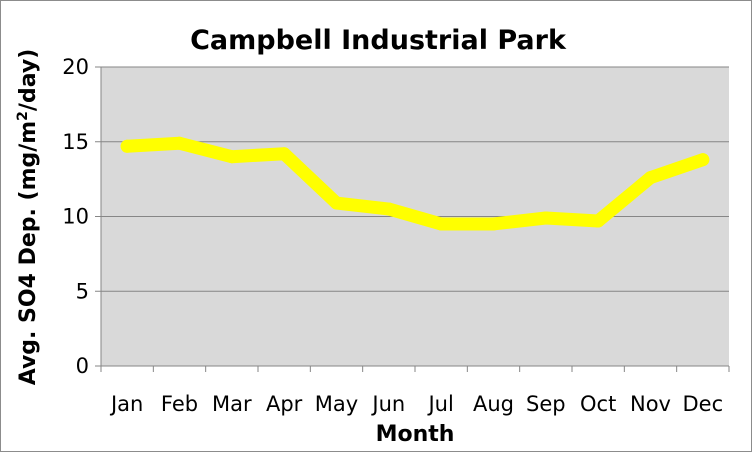 The width and height of the screenshot is (752, 452). Describe the element at coordinates (415, 391) in the screenshot. I see `x-axis-ticks: Jan Feb Mar Apr May Jun Jul Aug Sep Oct Nov Dec` at that location.